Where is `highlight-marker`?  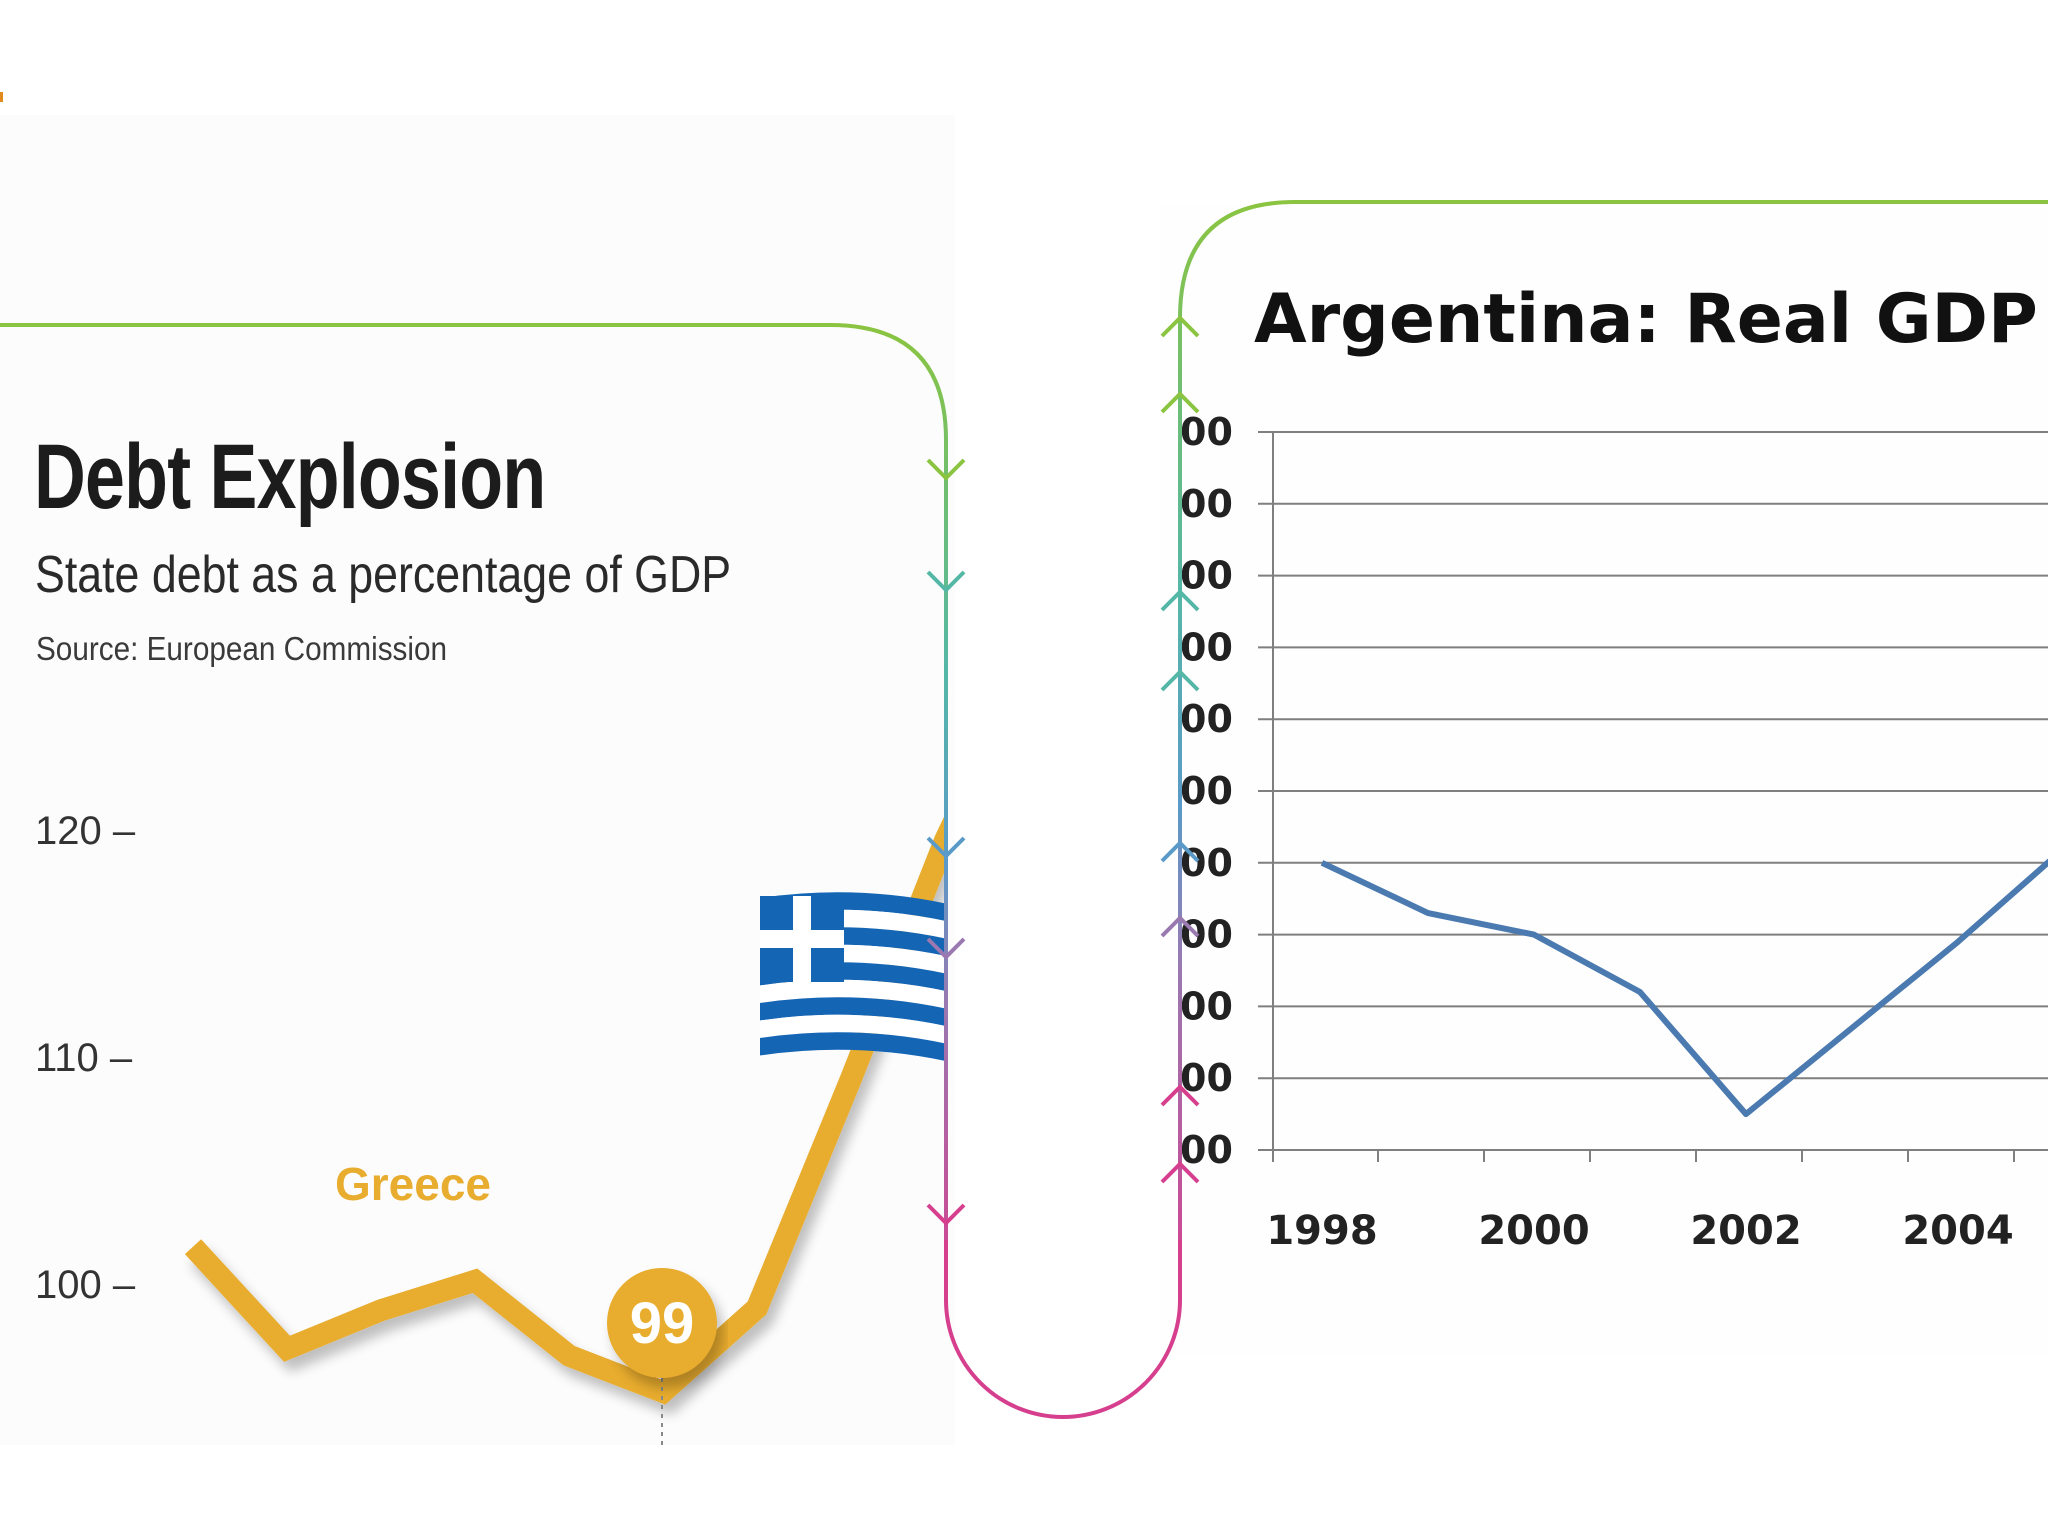 highlight-marker is located at coordinates (662, 1322).